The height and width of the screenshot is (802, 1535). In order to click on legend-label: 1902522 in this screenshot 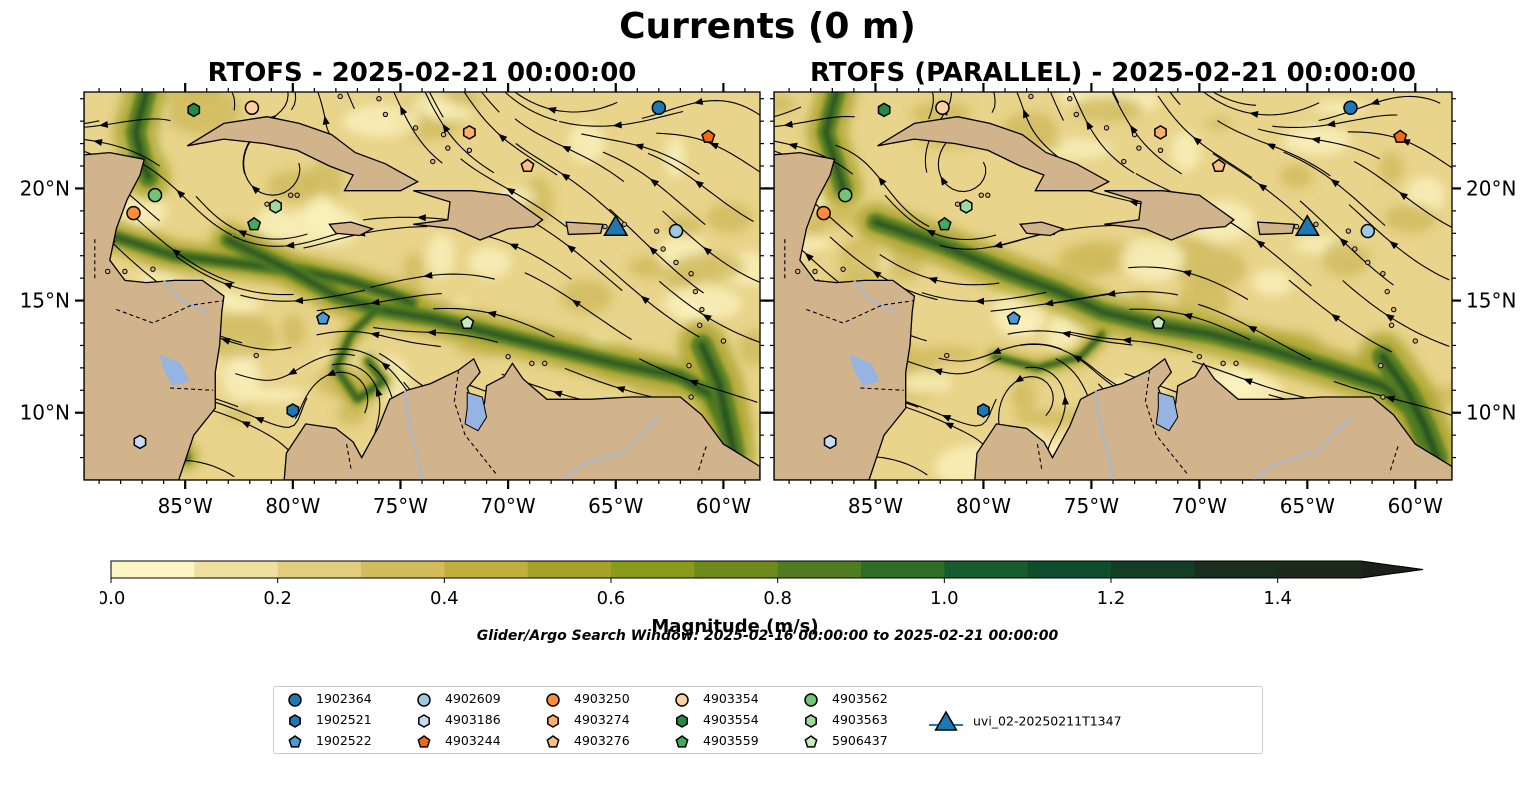, I will do `click(344, 740)`.